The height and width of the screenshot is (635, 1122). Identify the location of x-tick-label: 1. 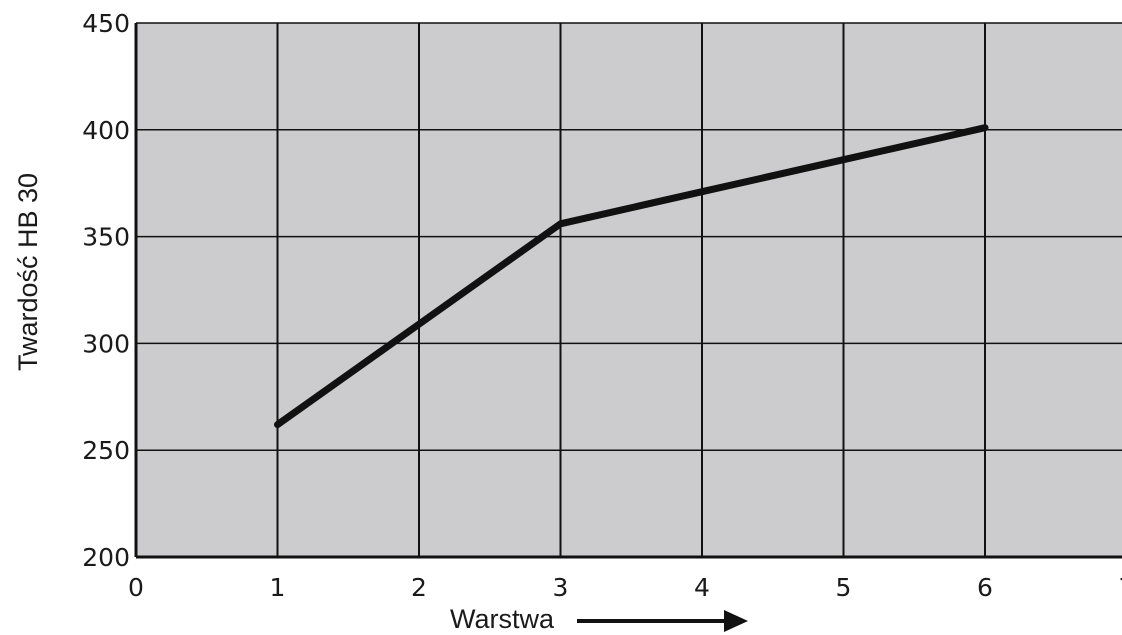
(278, 587).